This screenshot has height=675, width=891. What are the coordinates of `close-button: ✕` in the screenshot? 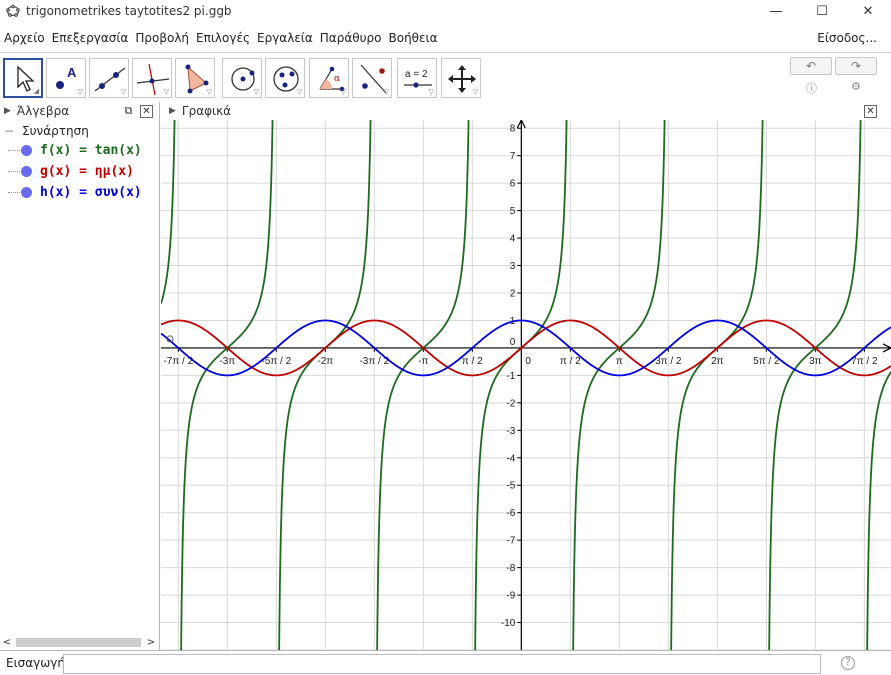 It's located at (868, 11).